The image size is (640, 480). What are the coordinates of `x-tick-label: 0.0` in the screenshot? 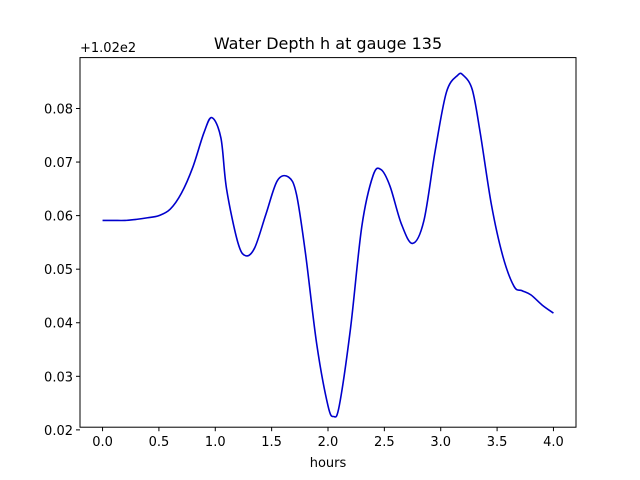 It's located at (102, 442).